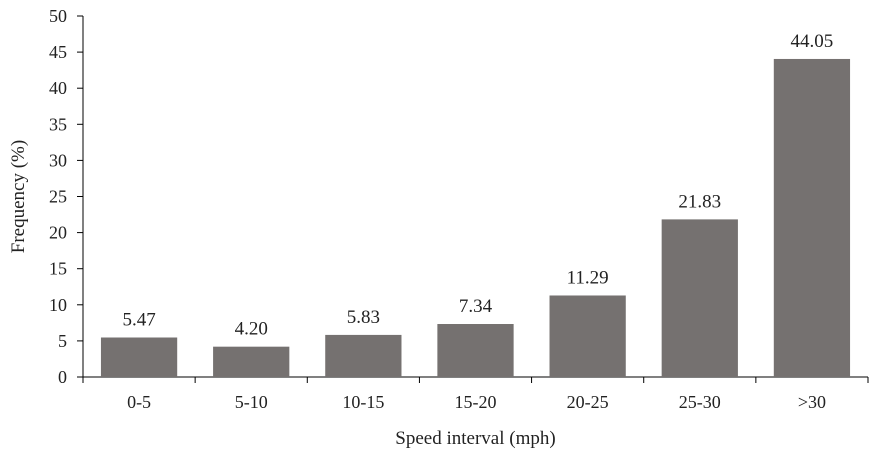 This screenshot has height=459, width=875. I want to click on y-axis: 0 5 10 15 20 25 30 35 40 45 50, so click(66, 196).